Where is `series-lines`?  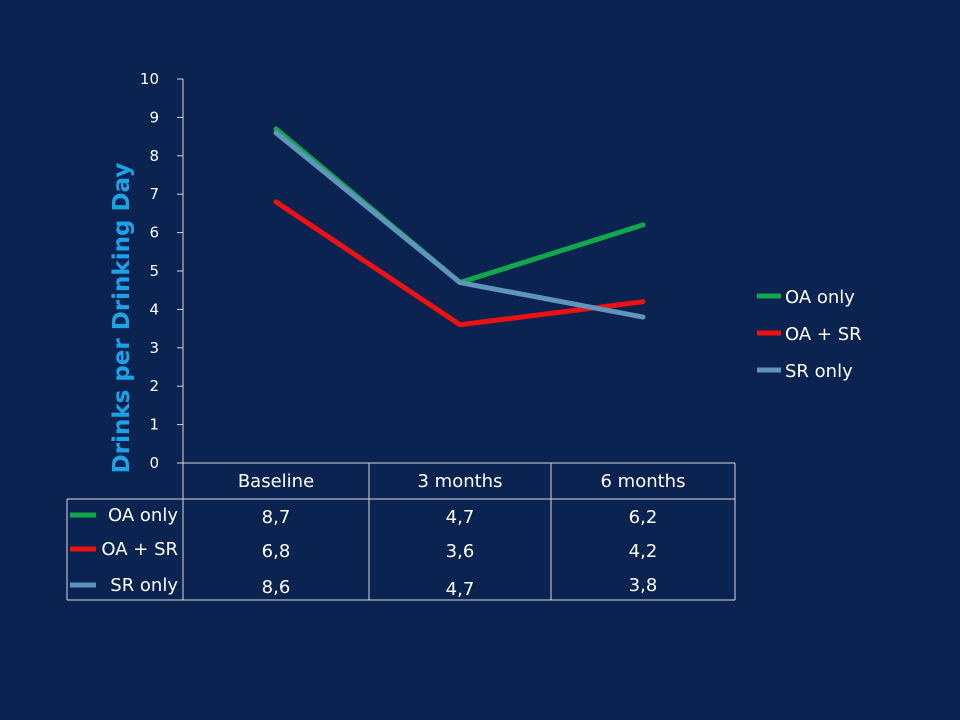
series-lines is located at coordinates (459, 227).